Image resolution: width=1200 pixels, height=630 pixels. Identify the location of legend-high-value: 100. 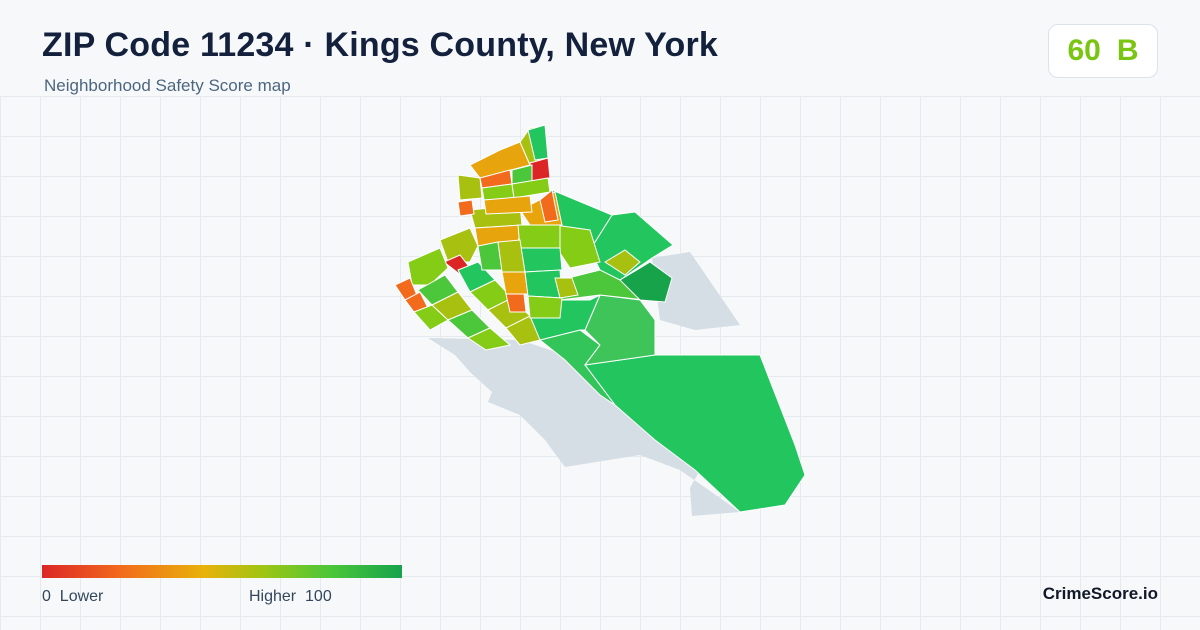
(318, 596).